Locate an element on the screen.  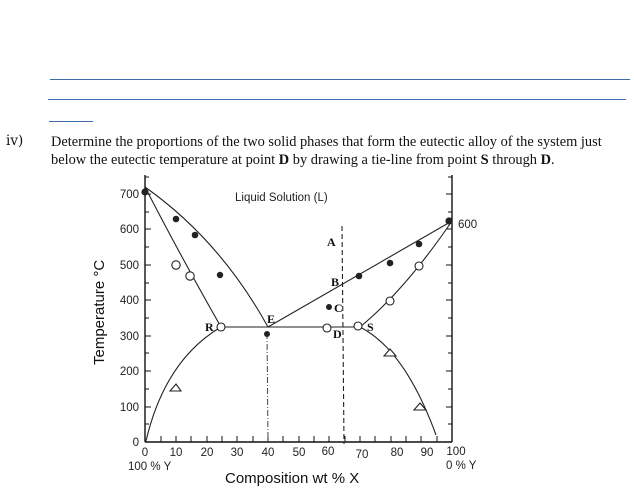
svg-text: 20 is located at coordinates (207, 453).